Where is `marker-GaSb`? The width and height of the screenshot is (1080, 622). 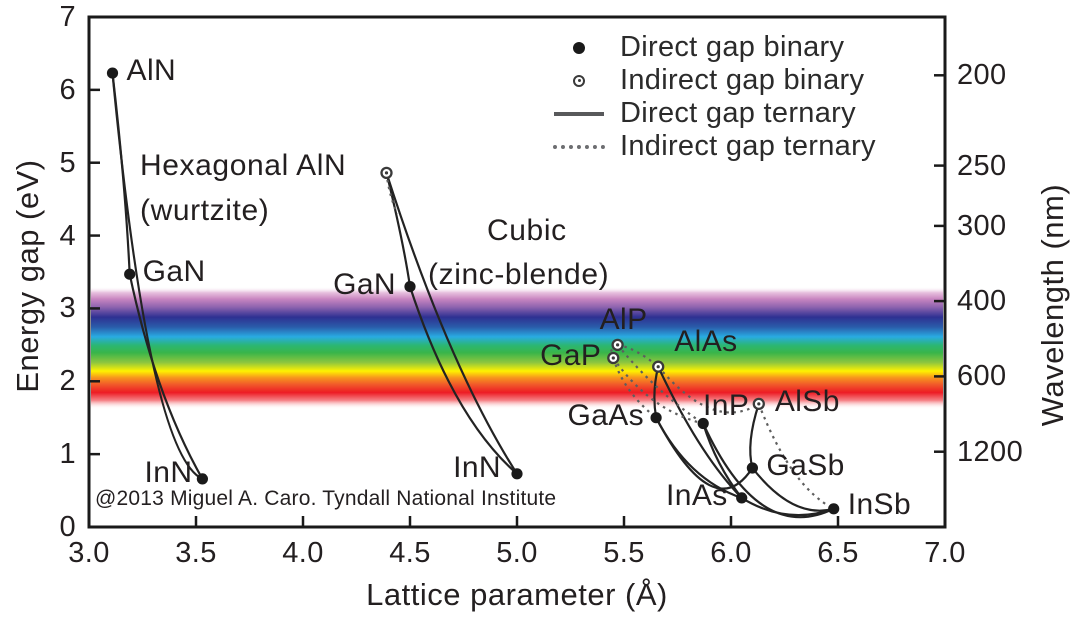 marker-GaSb is located at coordinates (752, 468).